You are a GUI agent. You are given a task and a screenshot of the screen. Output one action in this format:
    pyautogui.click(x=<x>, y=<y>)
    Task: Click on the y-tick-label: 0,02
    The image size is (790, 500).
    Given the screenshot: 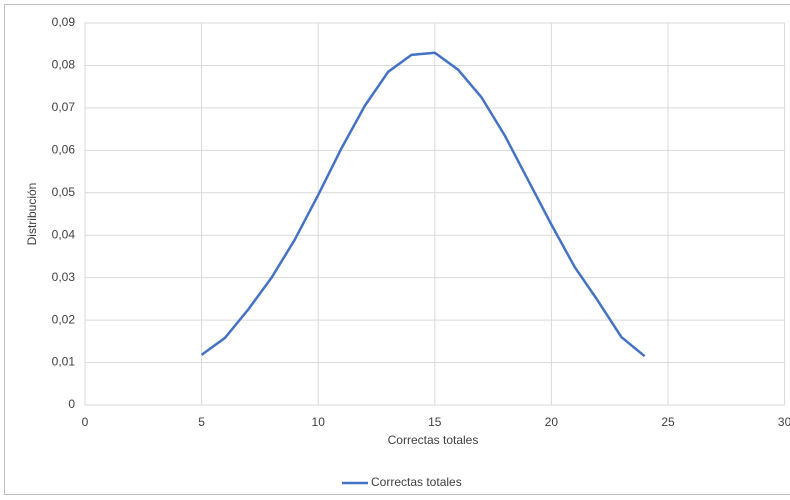 What is the action you would take?
    pyautogui.click(x=64, y=319)
    